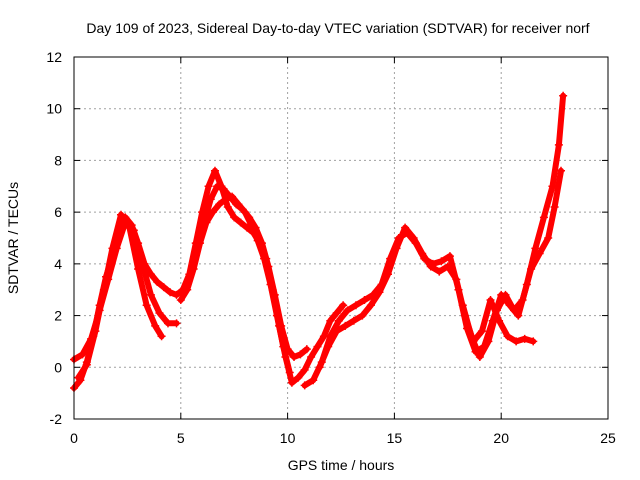  Describe the element at coordinates (56, 419) in the screenshot. I see `y-tick-label: -2` at that location.